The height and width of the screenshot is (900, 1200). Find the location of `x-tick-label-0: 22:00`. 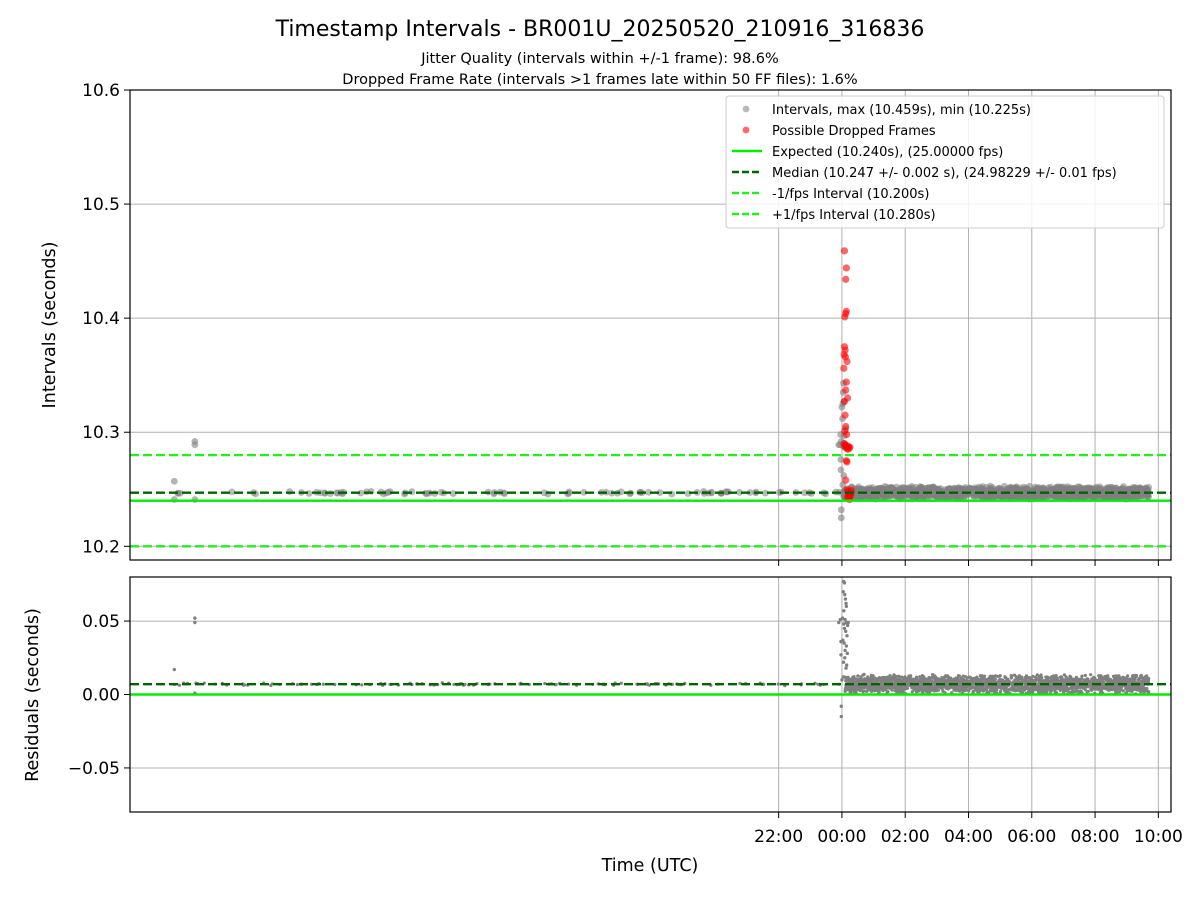

x-tick-label-0: 22:00 is located at coordinates (778, 837).